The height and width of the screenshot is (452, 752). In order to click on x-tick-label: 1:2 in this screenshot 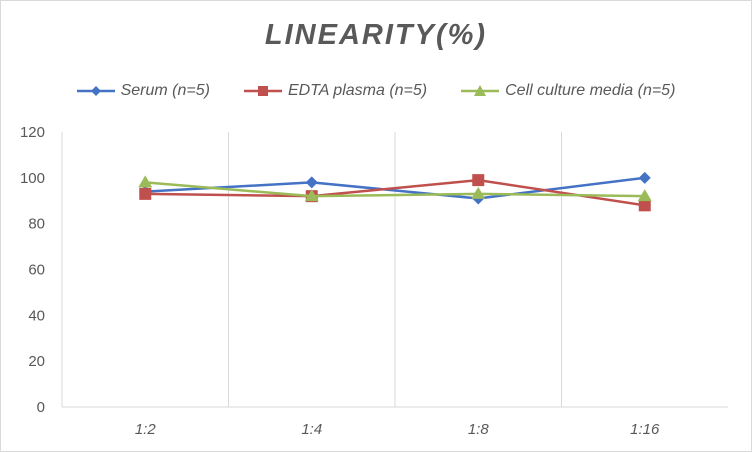, I will do `click(146, 429)`.